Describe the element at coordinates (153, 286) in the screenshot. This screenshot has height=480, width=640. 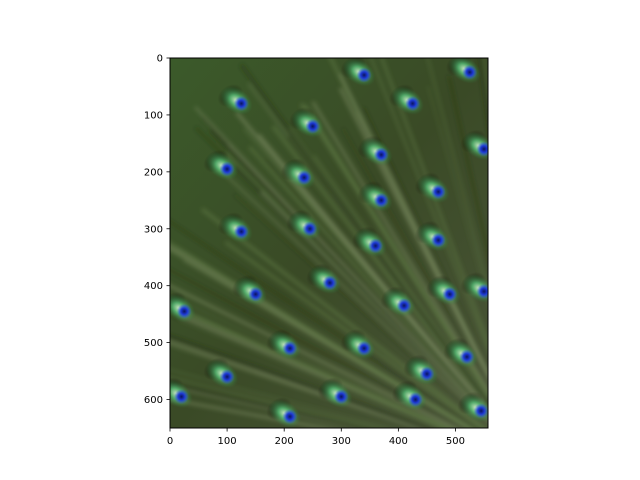
I see `y-tick-label: 400` at that location.